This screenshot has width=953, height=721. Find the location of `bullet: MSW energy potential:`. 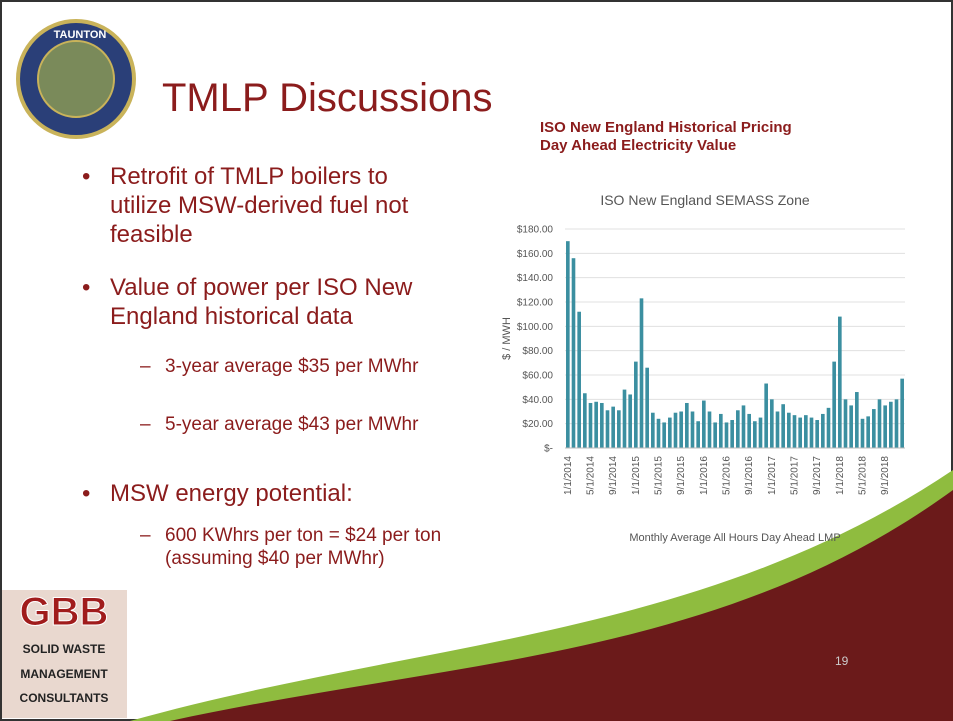

bullet: MSW energy potential: is located at coordinates (281, 493).